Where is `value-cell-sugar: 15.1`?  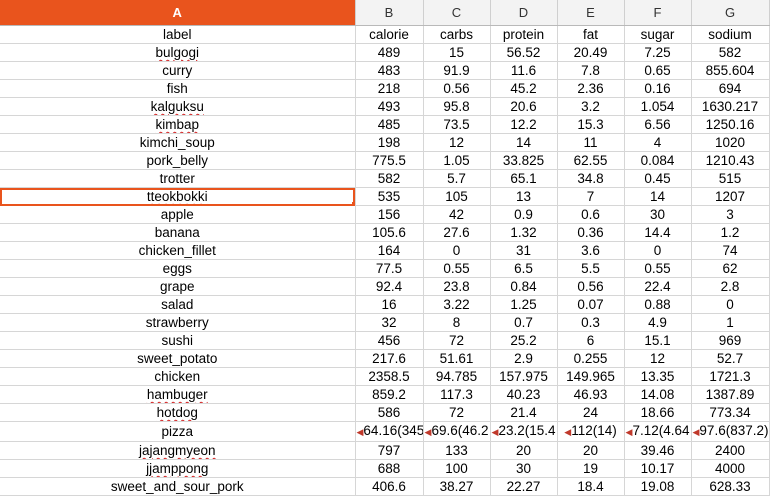
value-cell-sugar: 15.1 is located at coordinates (658, 340).